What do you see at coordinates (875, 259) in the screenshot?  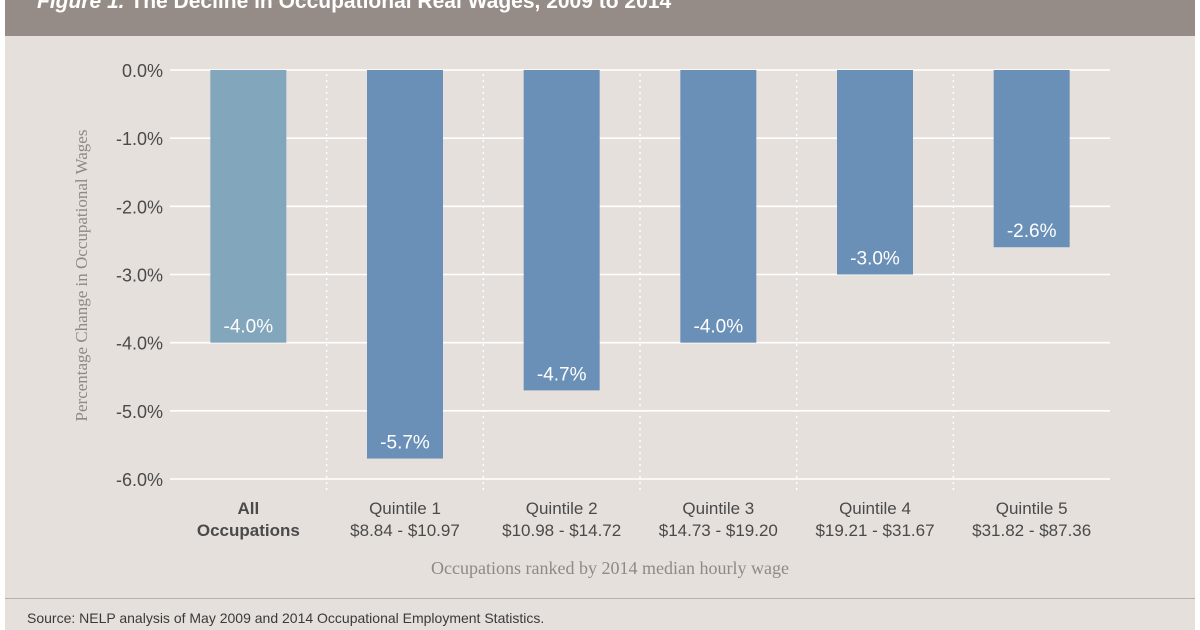 I see `data-label: -3.0%` at bounding box center [875, 259].